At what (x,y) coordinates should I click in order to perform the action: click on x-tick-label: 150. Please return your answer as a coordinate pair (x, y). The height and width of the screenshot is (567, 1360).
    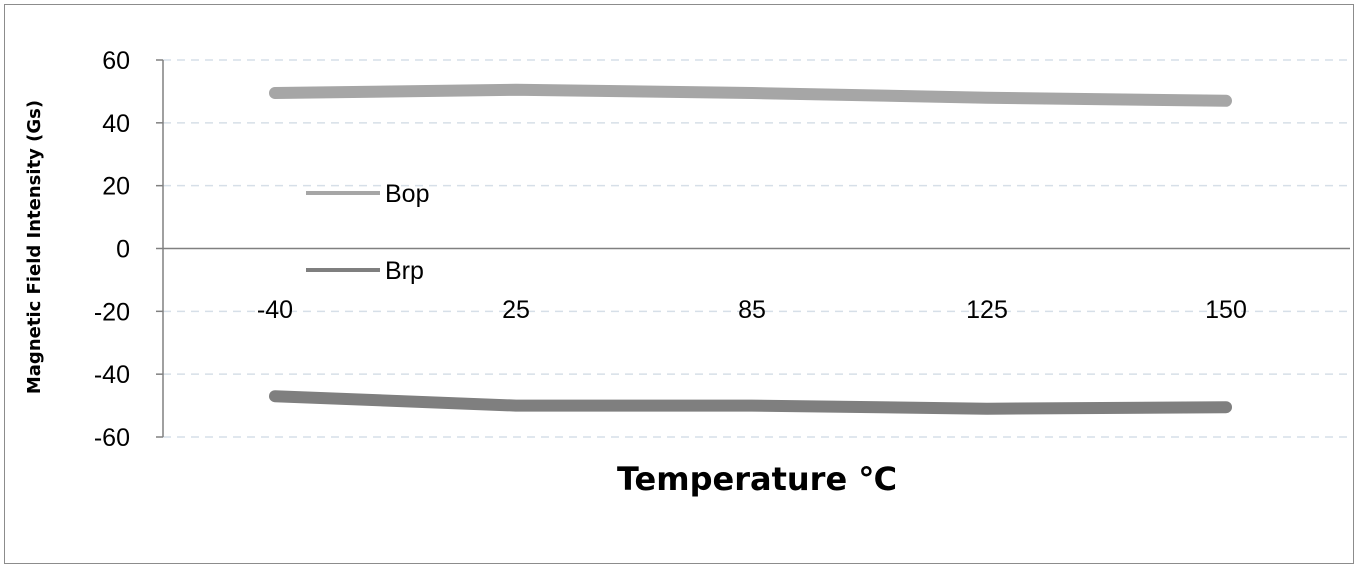
    Looking at the image, I should click on (1226, 310).